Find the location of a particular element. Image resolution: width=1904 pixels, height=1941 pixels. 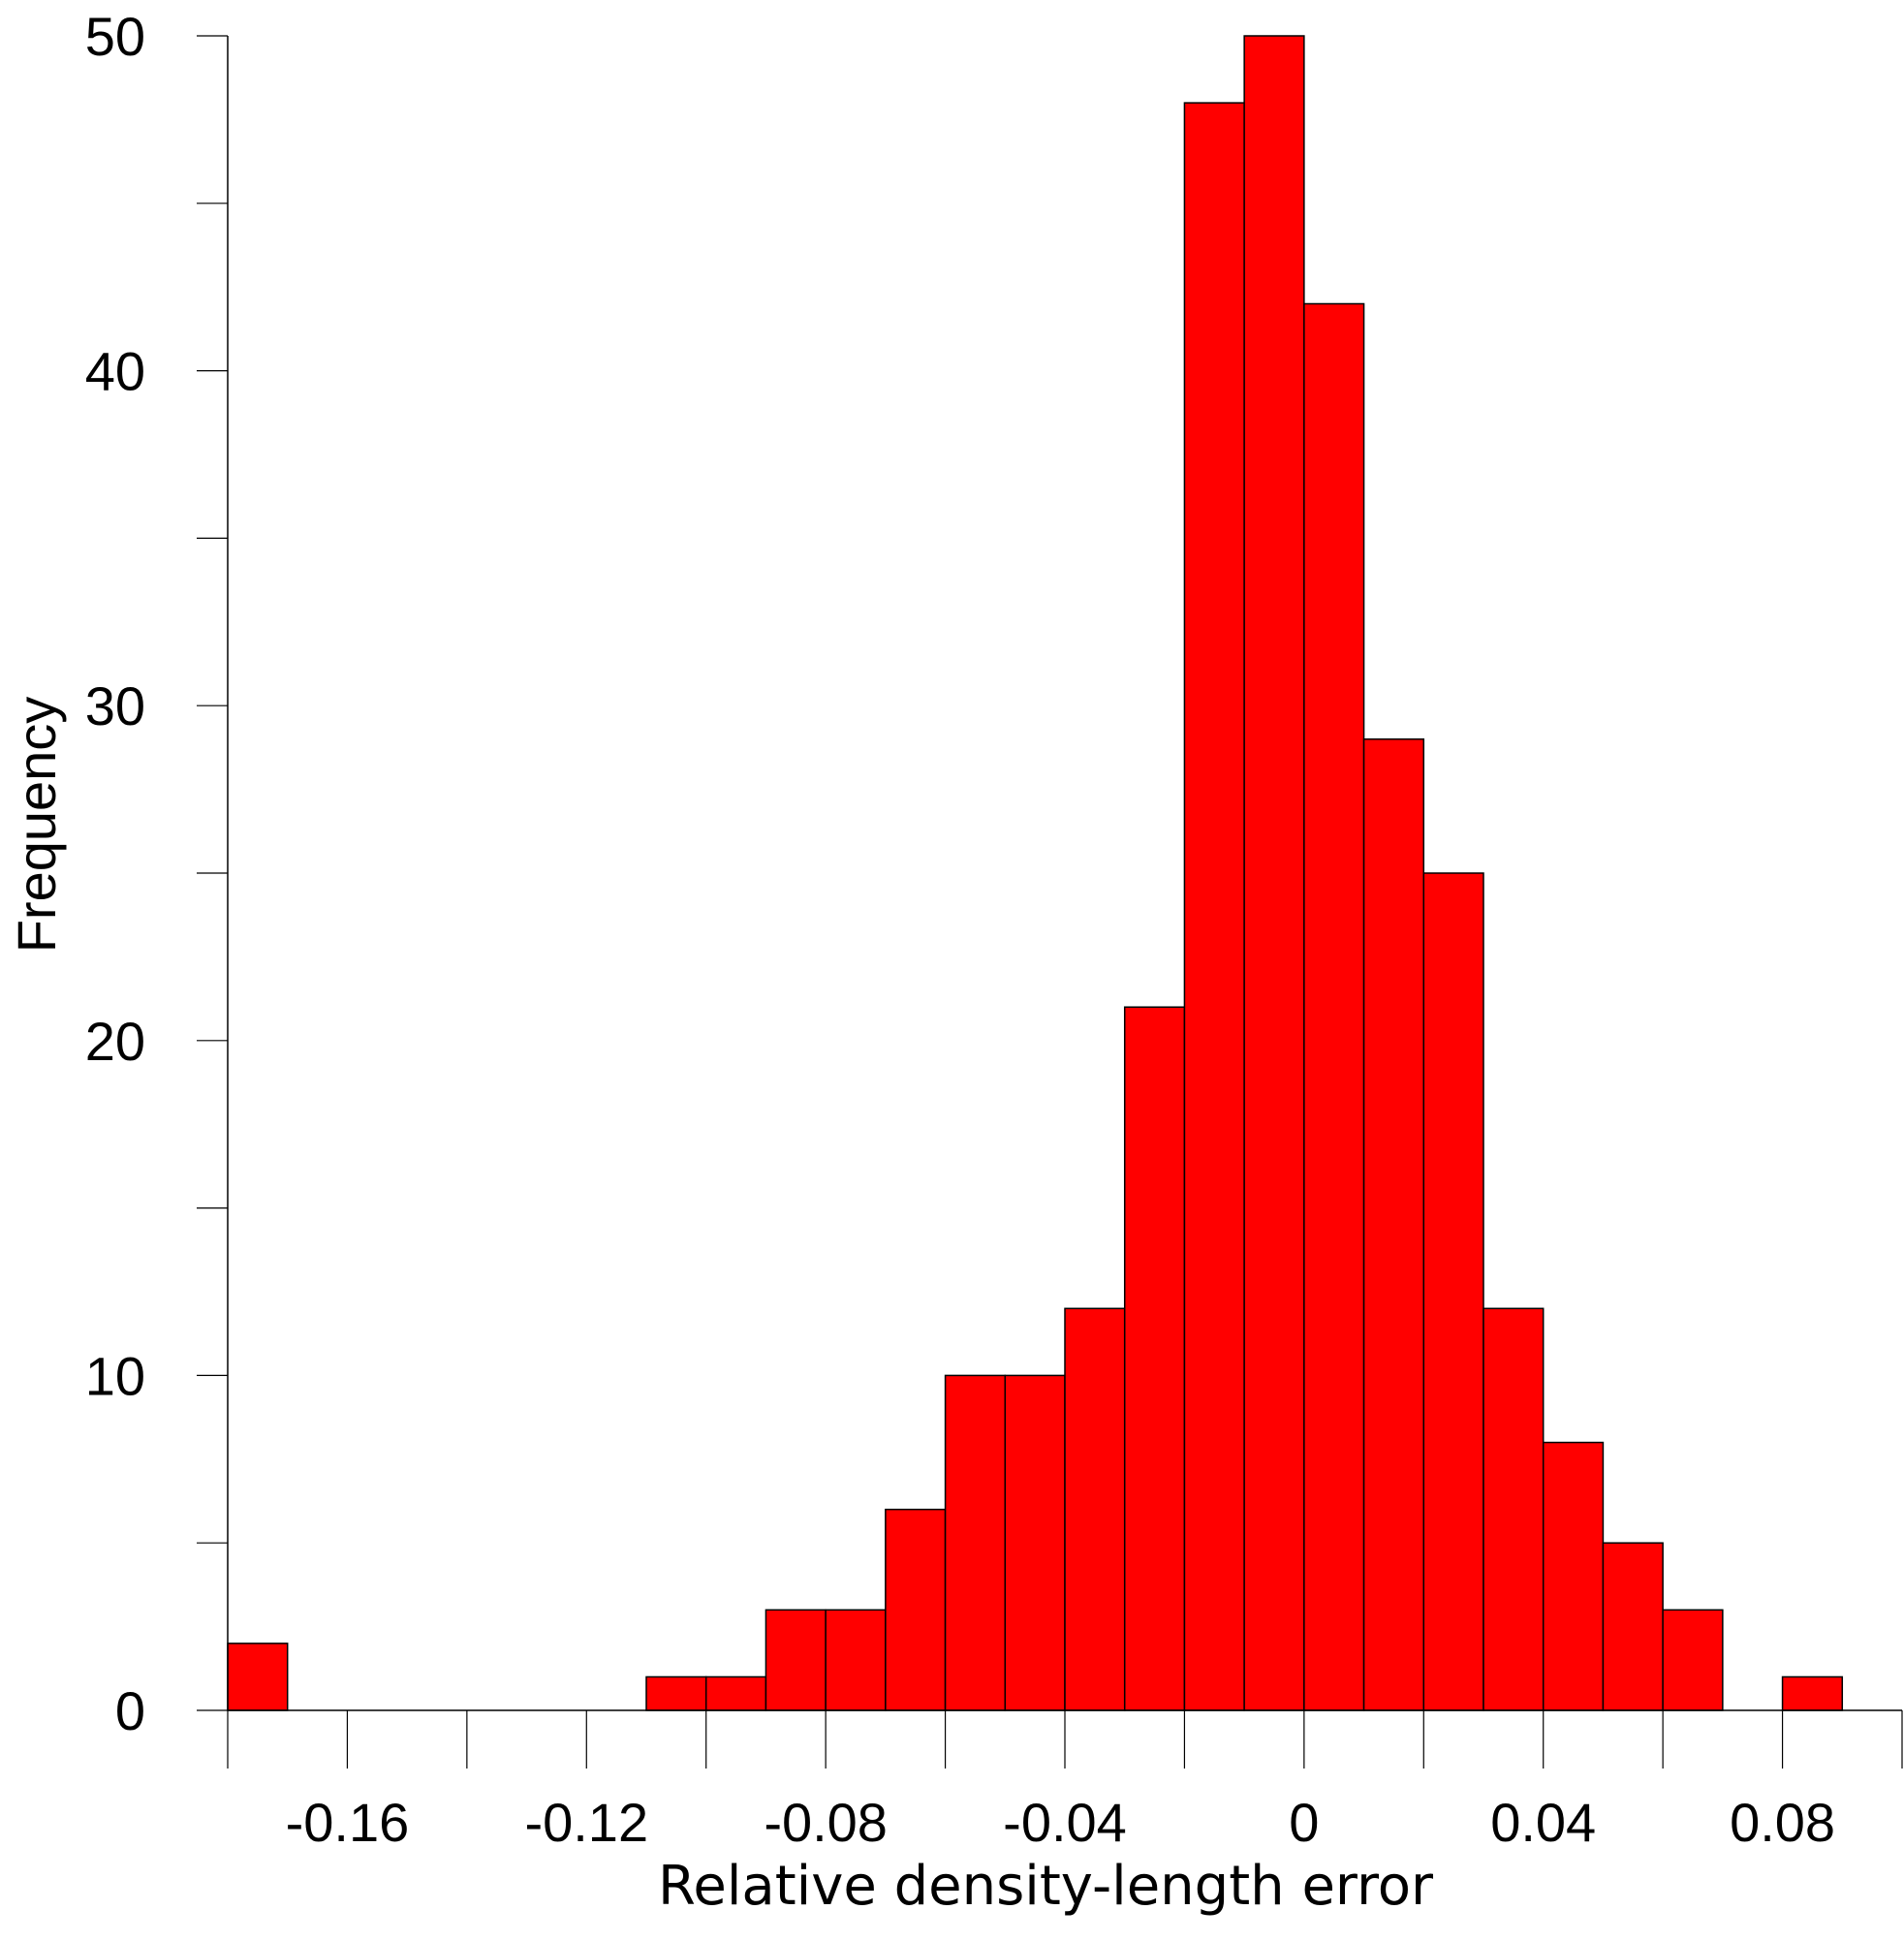

x-tick-label: 0.04 is located at coordinates (1543, 1822).